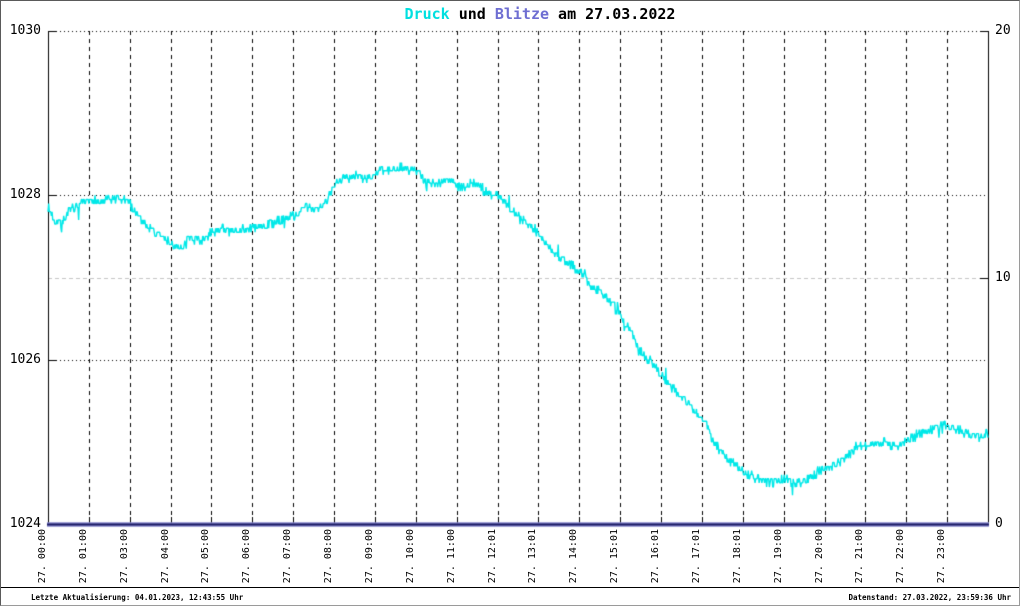  What do you see at coordinates (25, 30) in the screenshot?
I see `y-axis-left-tick-label: 1030` at bounding box center [25, 30].